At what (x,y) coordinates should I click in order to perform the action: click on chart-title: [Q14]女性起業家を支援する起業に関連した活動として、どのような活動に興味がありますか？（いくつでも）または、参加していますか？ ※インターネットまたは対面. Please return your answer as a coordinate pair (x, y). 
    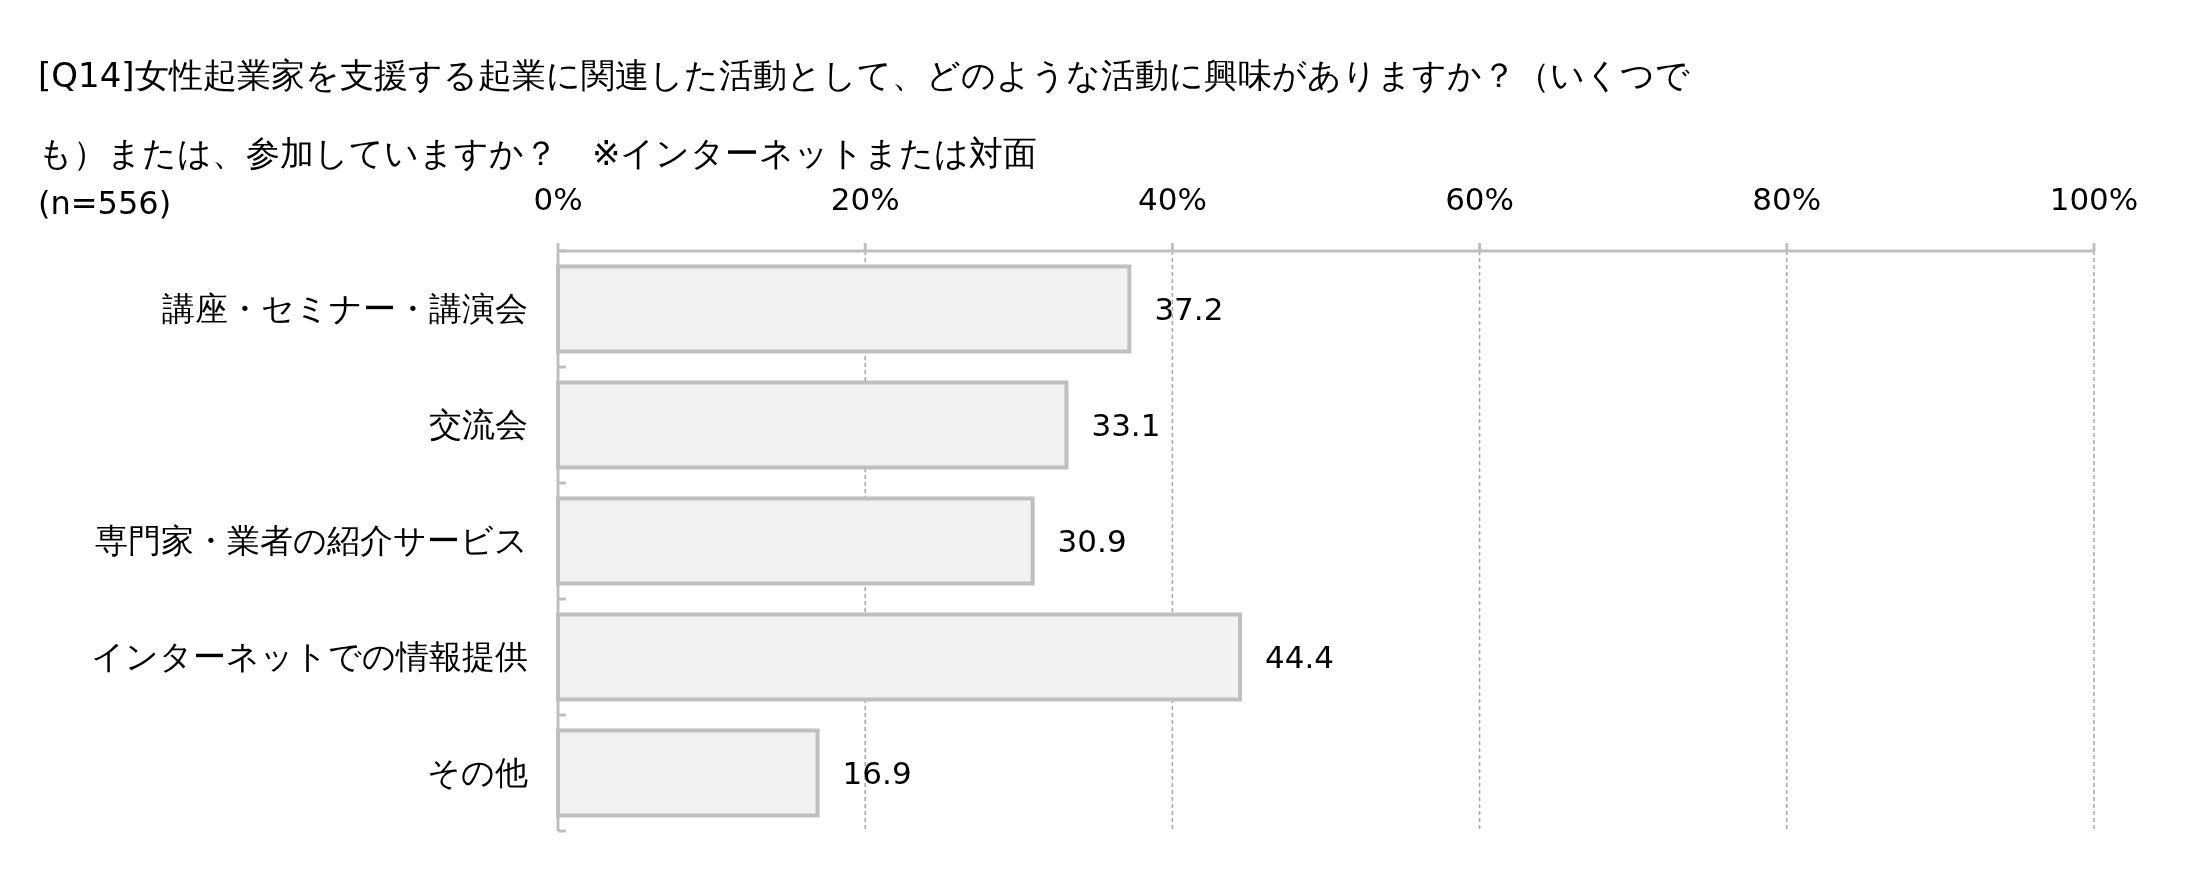
    Looking at the image, I should click on (864, 114).